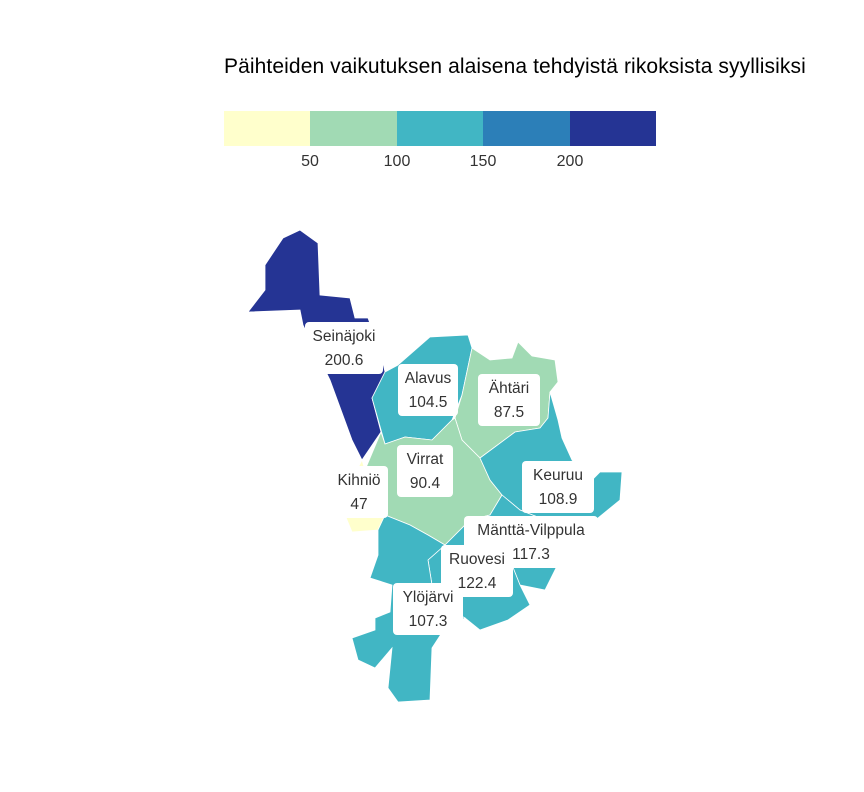  What do you see at coordinates (344, 360) in the screenshot?
I see `label-value-seinajoki: 200.6` at bounding box center [344, 360].